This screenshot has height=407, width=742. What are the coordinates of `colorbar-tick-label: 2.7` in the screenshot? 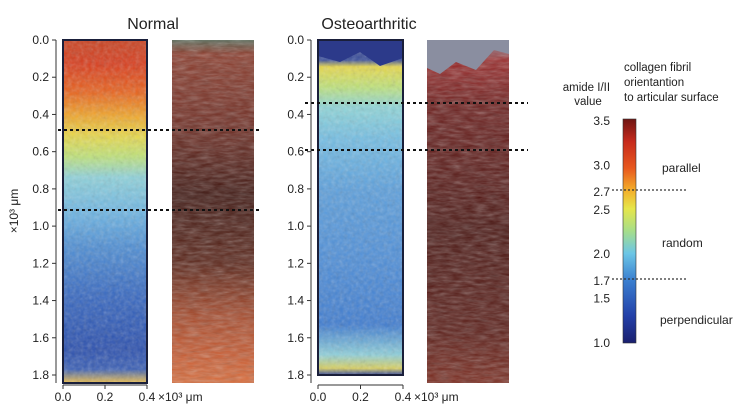 It's located at (601, 192).